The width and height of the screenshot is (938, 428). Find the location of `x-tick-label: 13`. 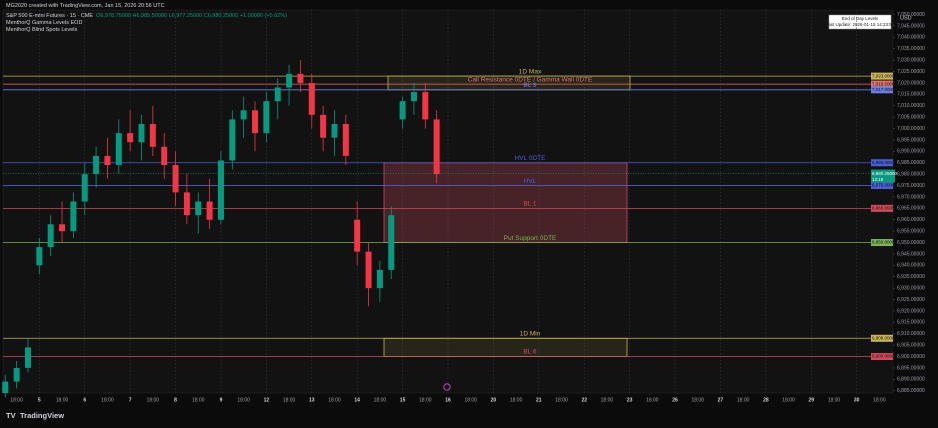

x-tick-label: 13 is located at coordinates (312, 400).